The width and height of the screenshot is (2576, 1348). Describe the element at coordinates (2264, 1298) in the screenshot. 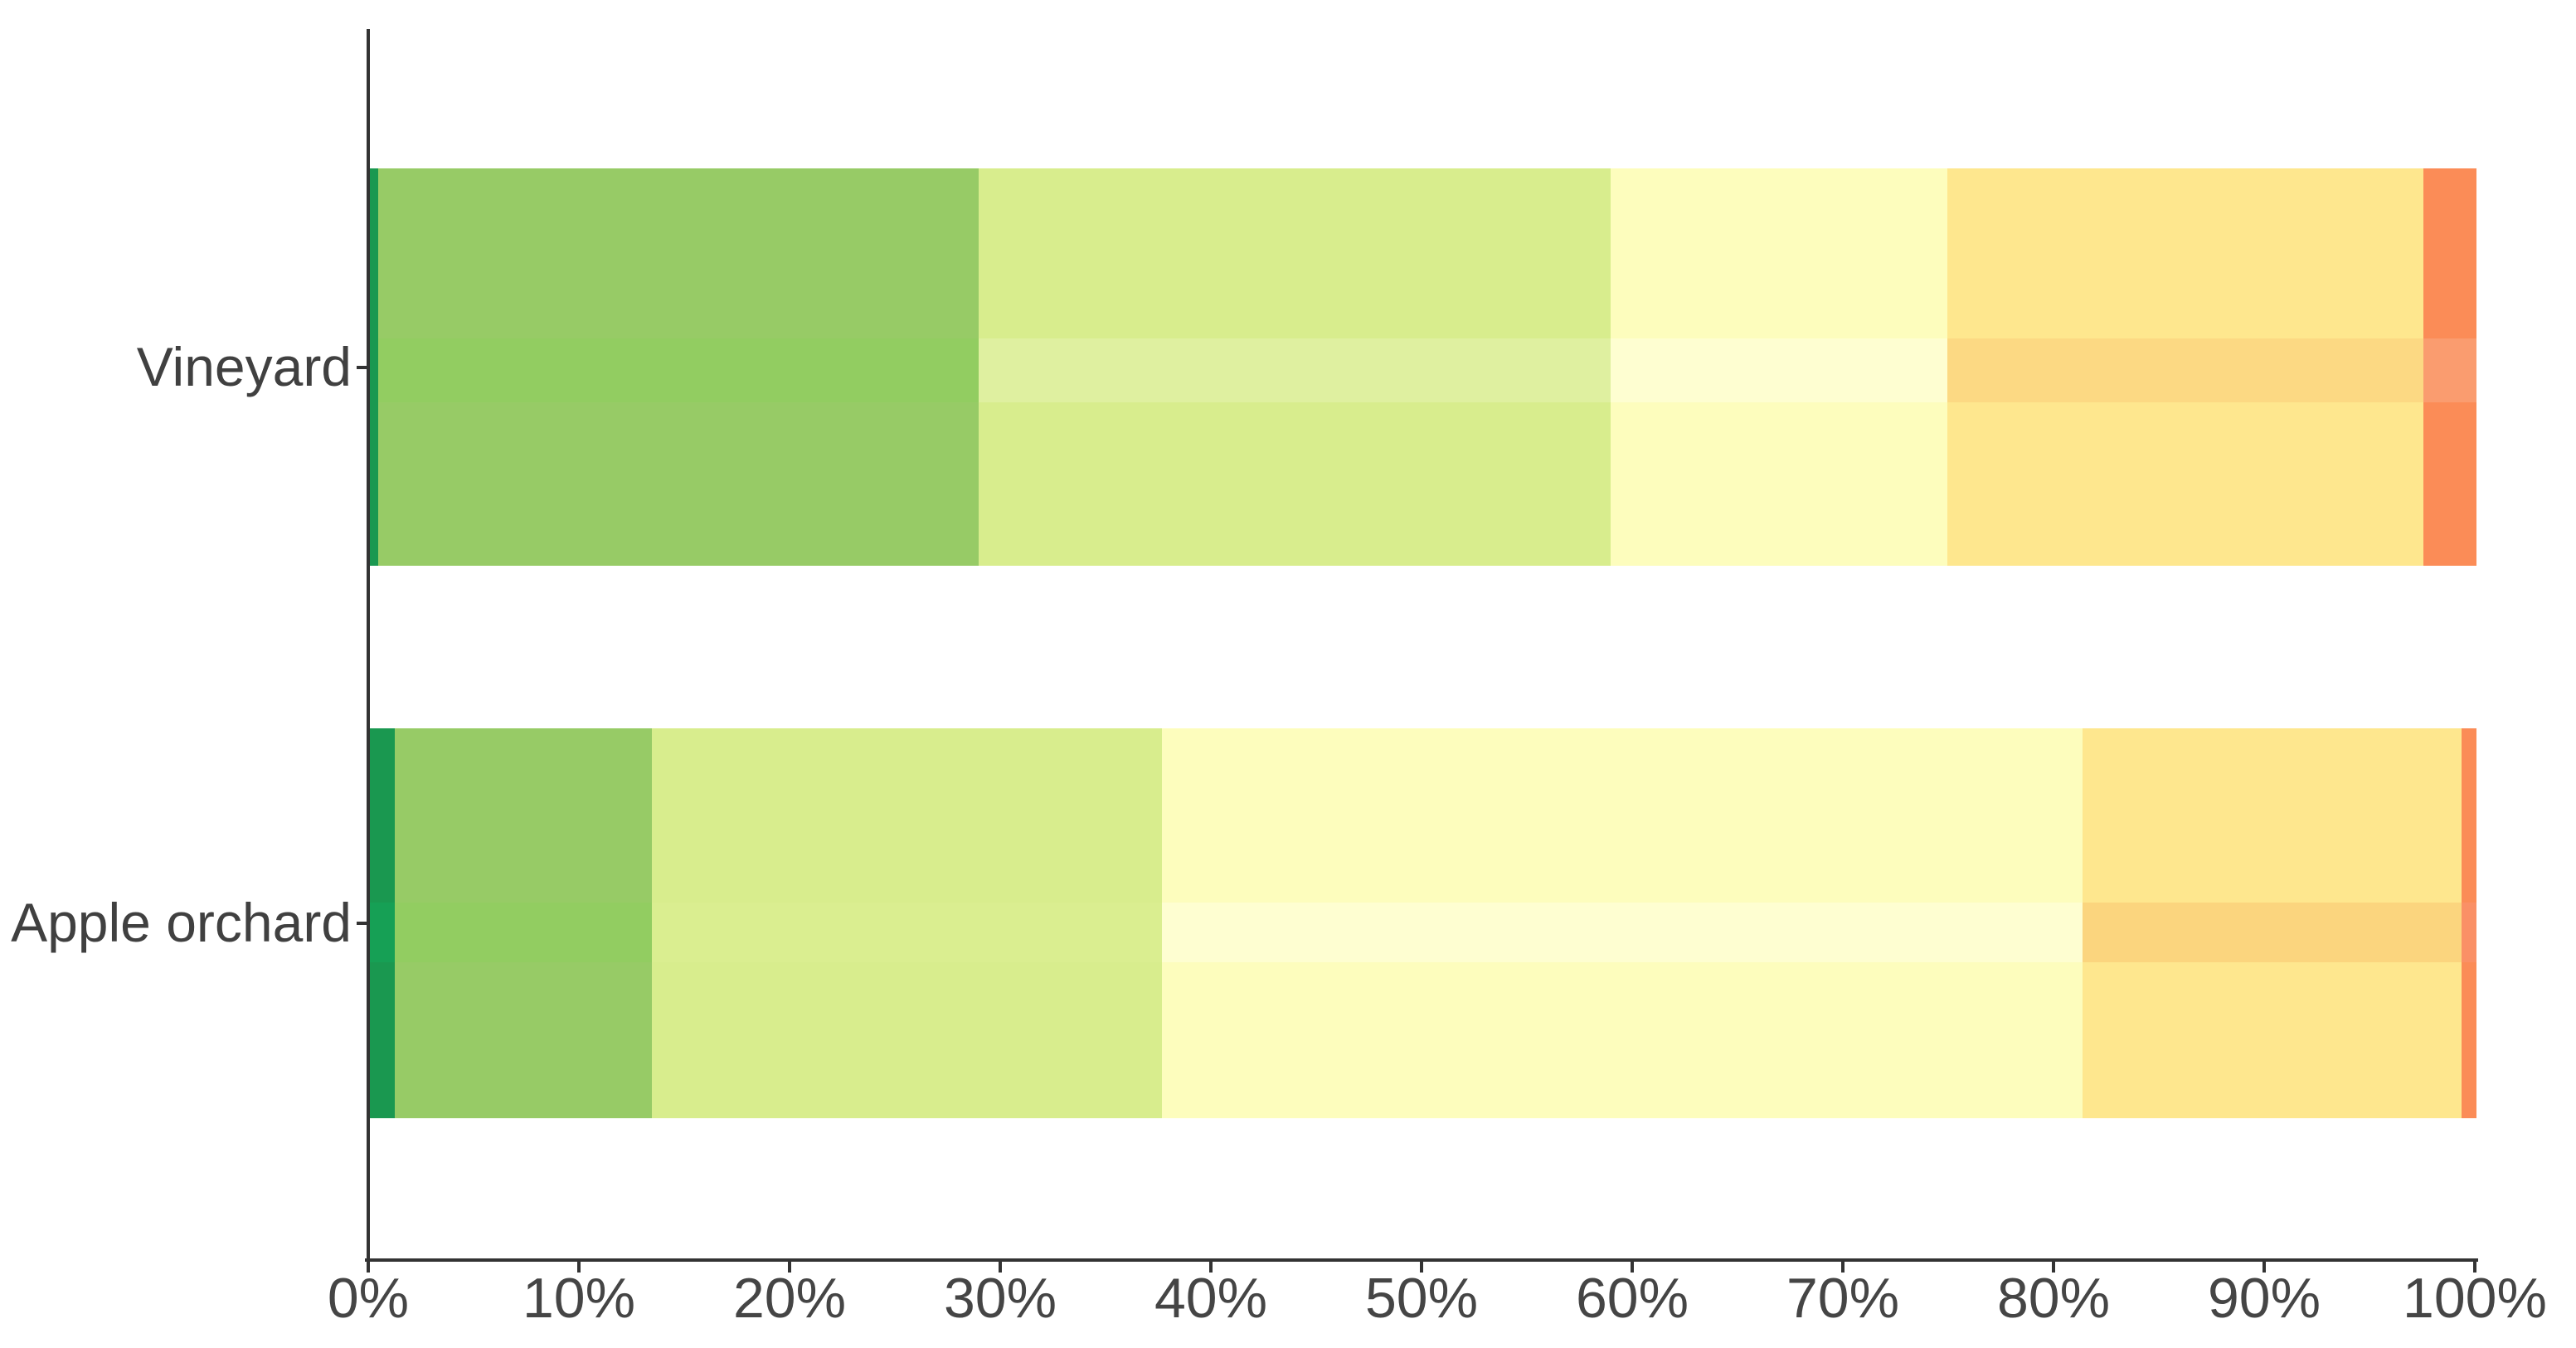

I see `x-axis-tick-label-90pct: 90%` at that location.